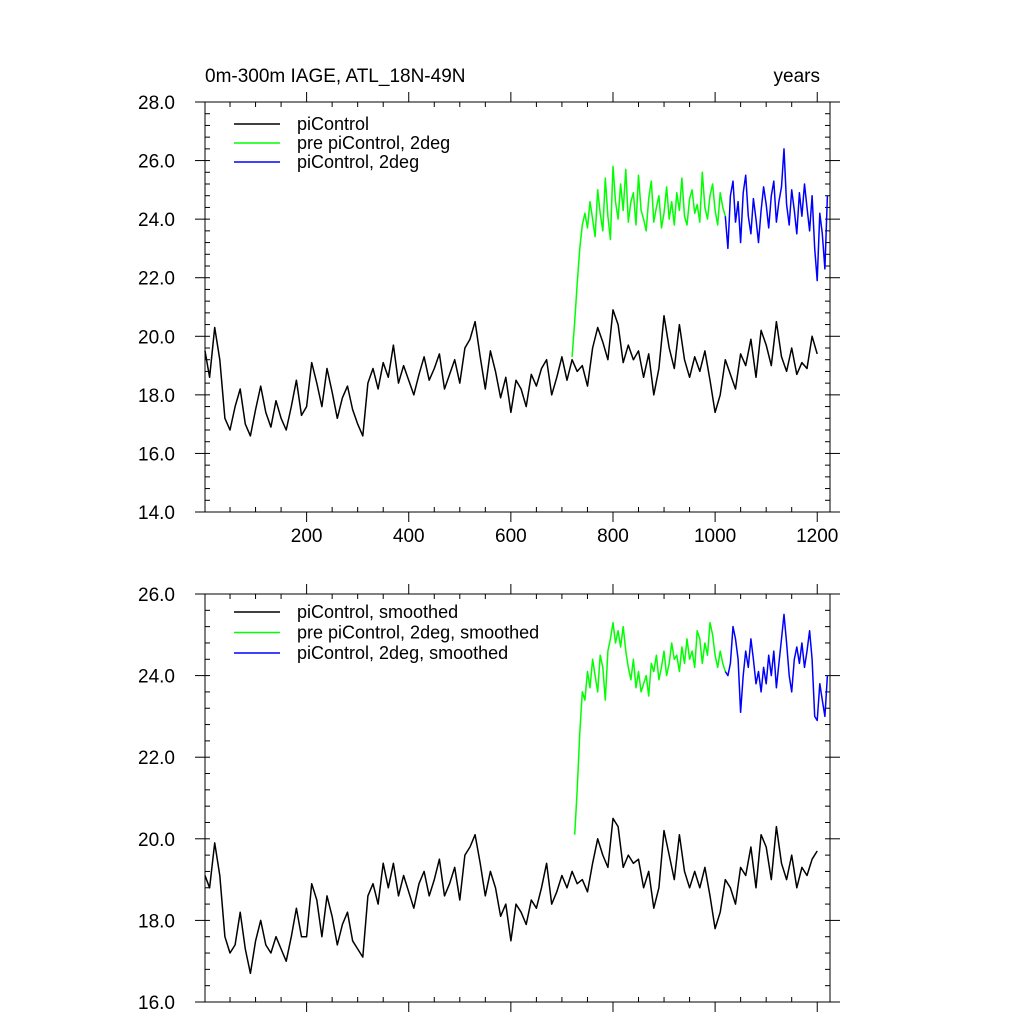  I want to click on y-tick-label: 28.0, so click(156, 103).